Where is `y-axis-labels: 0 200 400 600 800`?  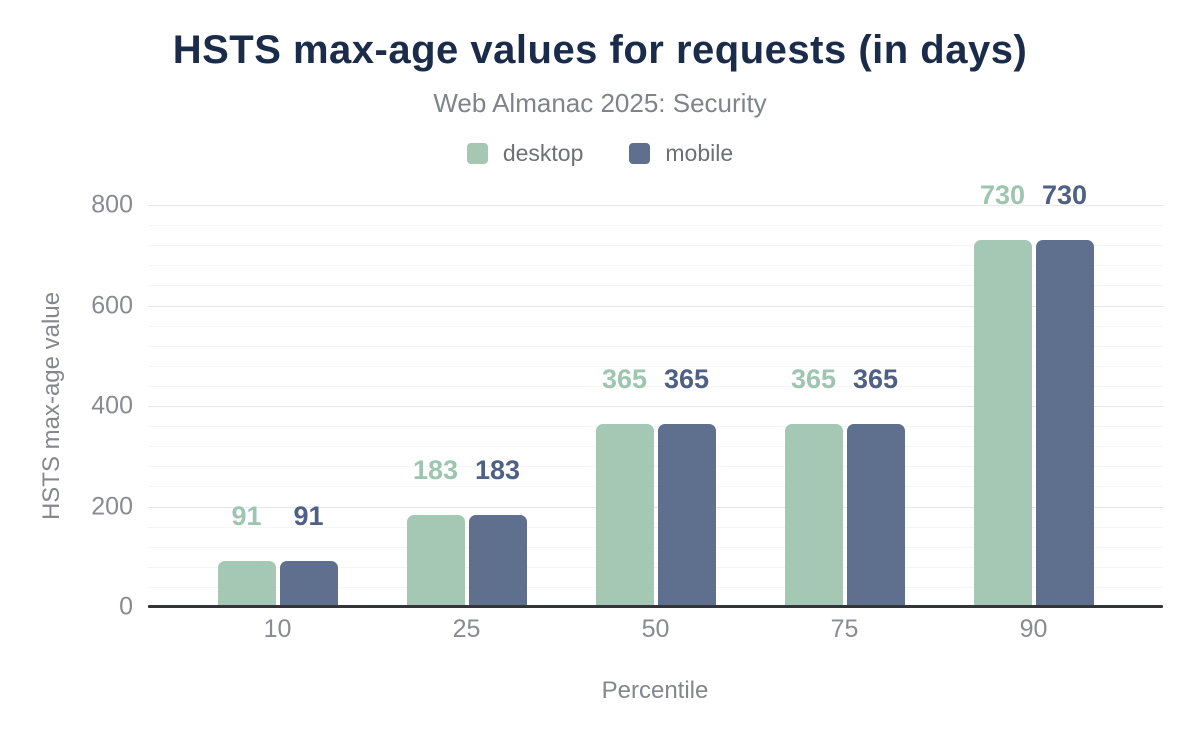 y-axis-labels: 0 200 400 600 800 is located at coordinates (69, 405).